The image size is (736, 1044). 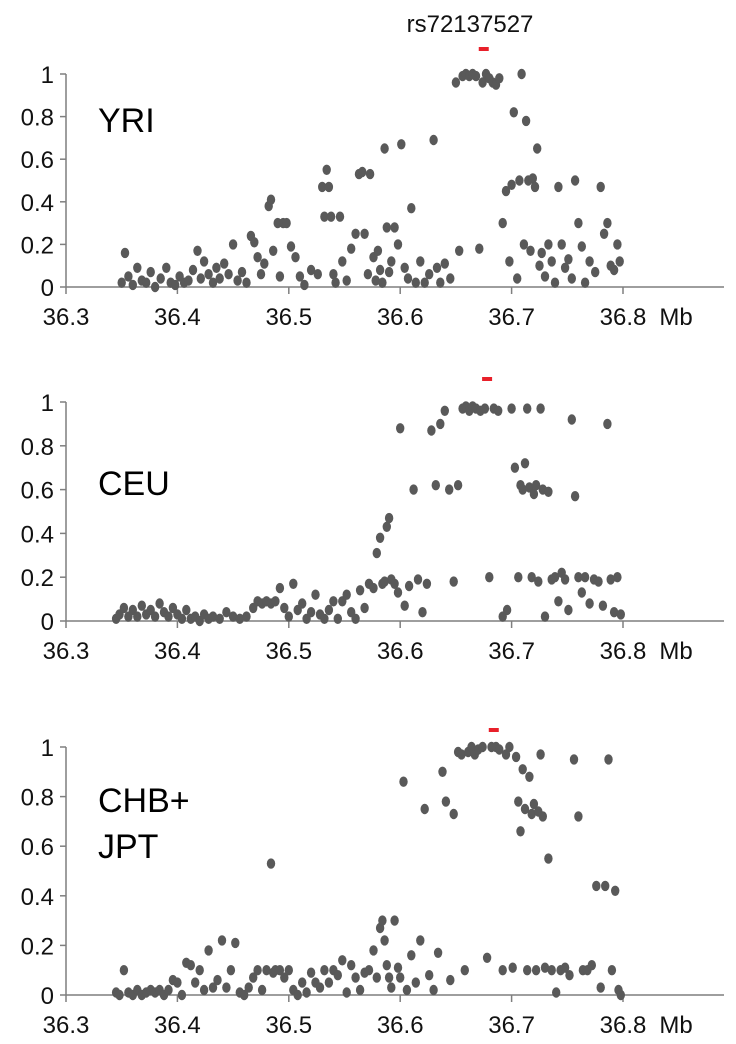 I want to click on y-tick-label: 0.6, so click(x=37, y=160).